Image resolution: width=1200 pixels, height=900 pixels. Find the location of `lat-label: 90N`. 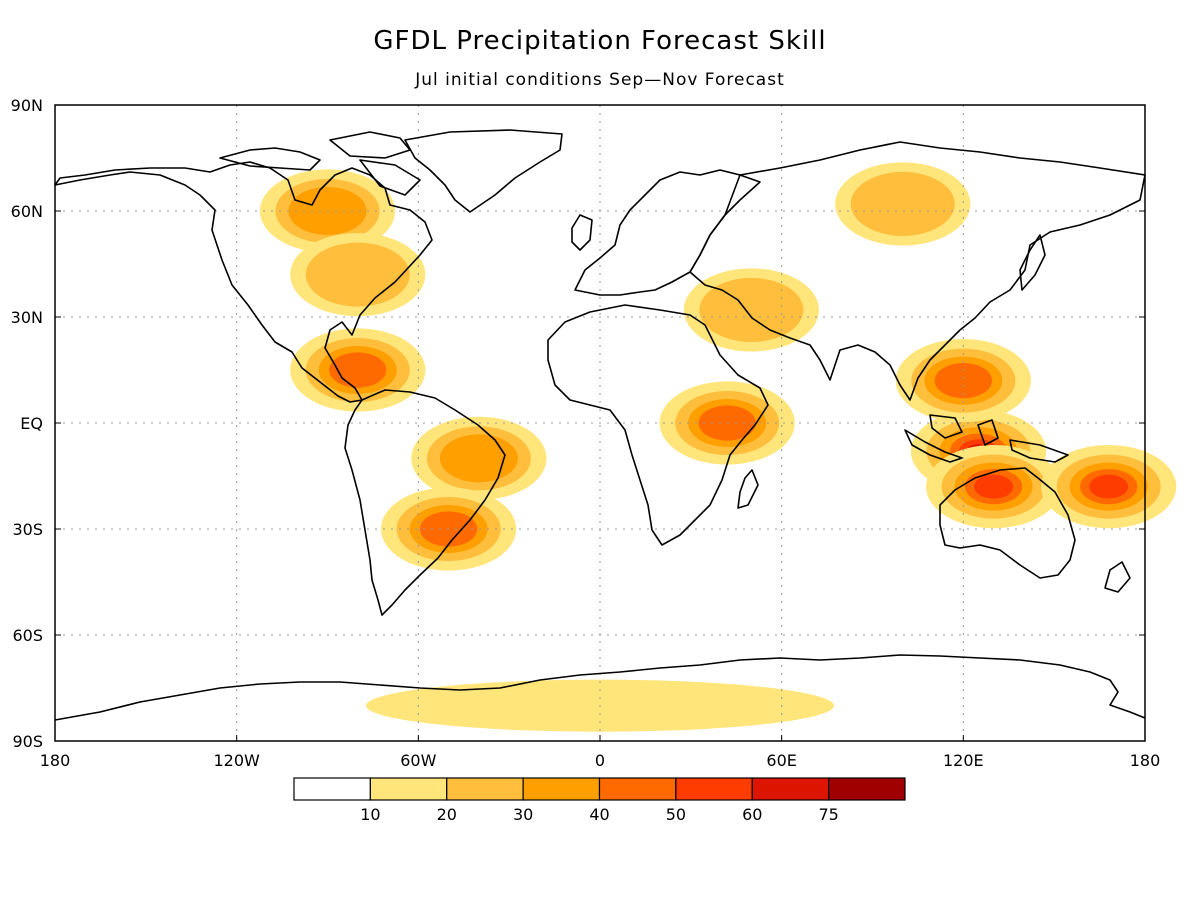

lat-label: 90N is located at coordinates (27, 105).